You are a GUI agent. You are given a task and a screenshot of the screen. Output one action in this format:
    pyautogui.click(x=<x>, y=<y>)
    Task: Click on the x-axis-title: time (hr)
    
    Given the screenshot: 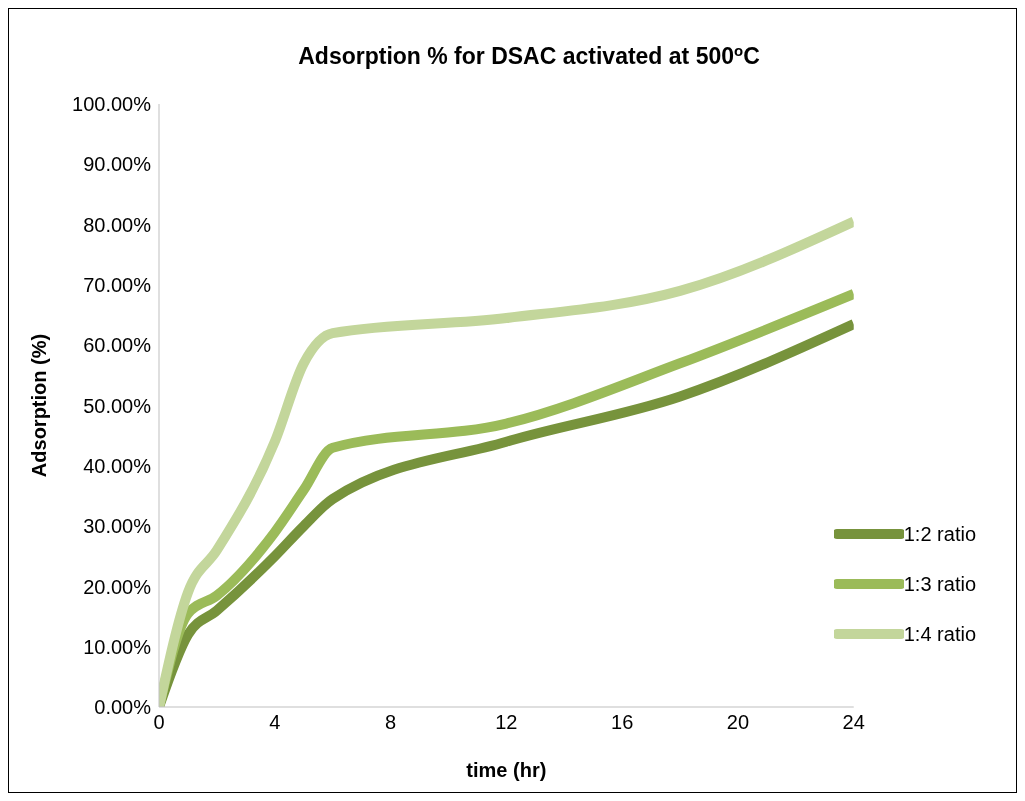 What is the action you would take?
    pyautogui.click(x=506, y=770)
    